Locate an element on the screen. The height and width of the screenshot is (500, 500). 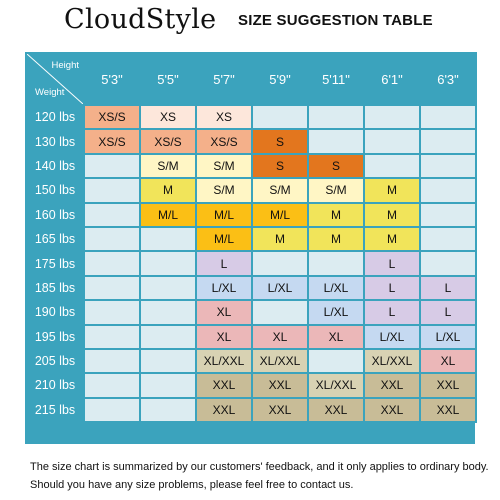
table-row: 215 lbs XXL XXL XXL XXL XXL is located at coordinates (251, 410).